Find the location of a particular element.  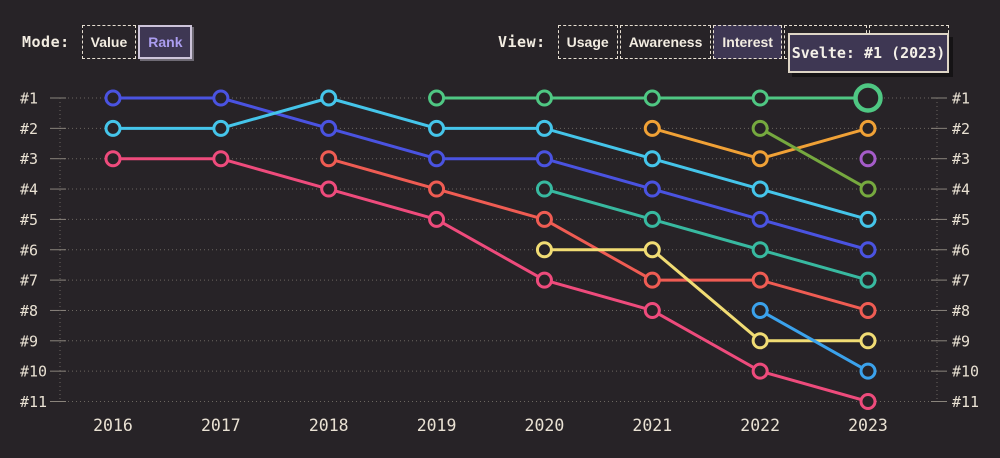

data-point-coral-2018 is located at coordinates (329, 159).